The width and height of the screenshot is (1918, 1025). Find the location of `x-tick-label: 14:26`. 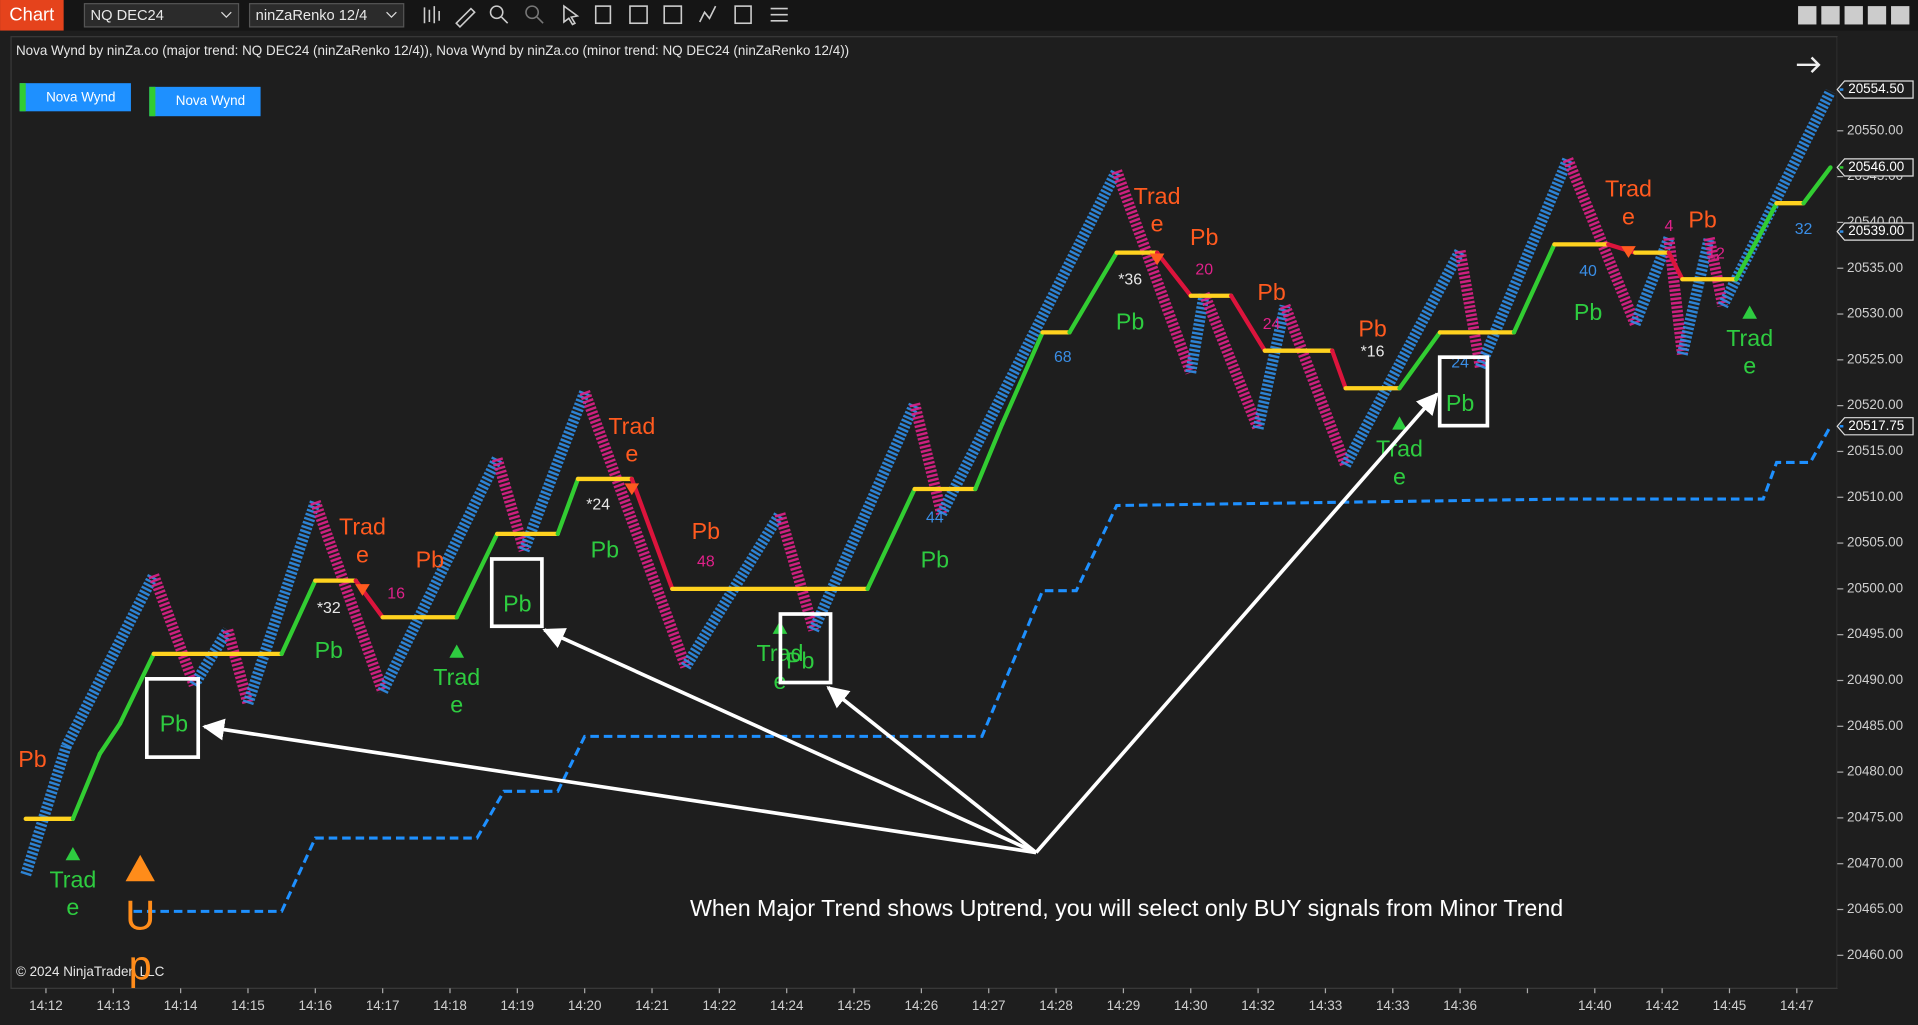

x-tick-label: 14:26 is located at coordinates (922, 1005).